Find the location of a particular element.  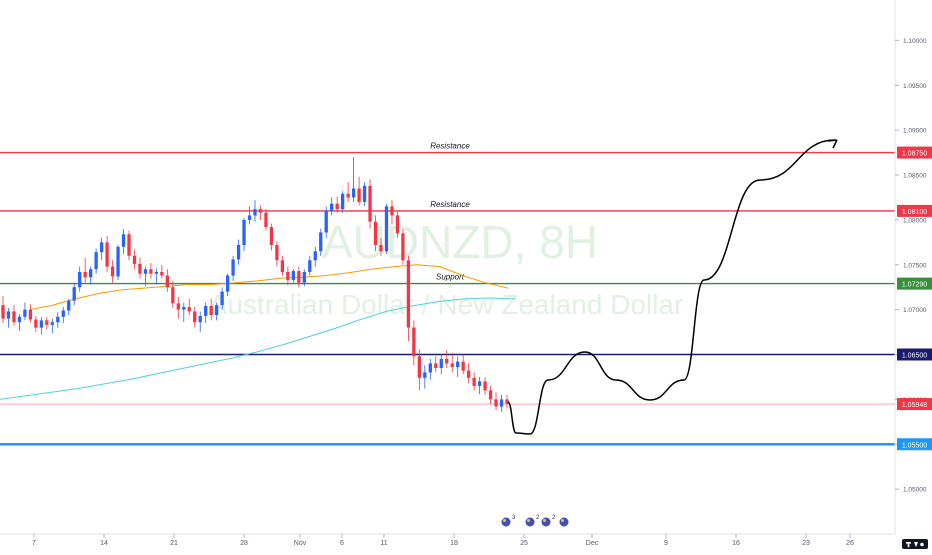

moving-averages is located at coordinates (258, 332).